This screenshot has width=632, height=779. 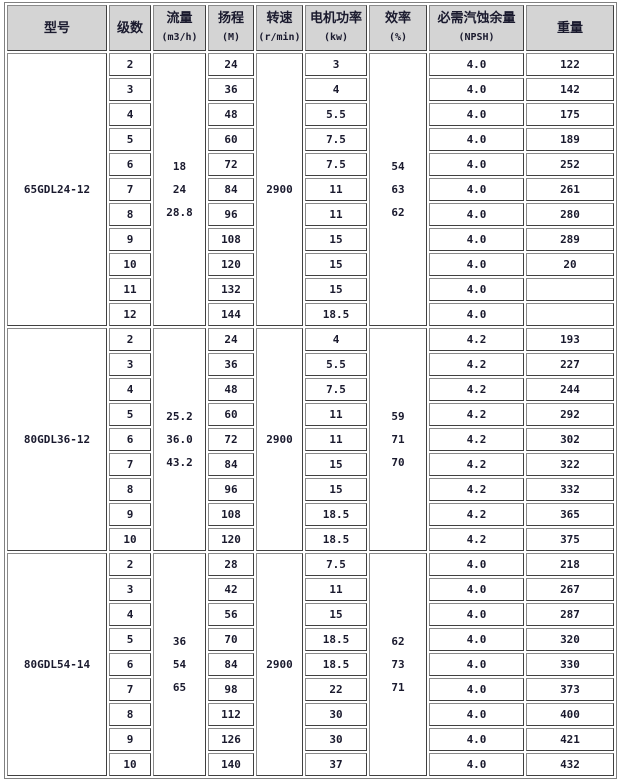 What do you see at coordinates (130, 289) in the screenshot?
I see `stages-cell: 11` at bounding box center [130, 289].